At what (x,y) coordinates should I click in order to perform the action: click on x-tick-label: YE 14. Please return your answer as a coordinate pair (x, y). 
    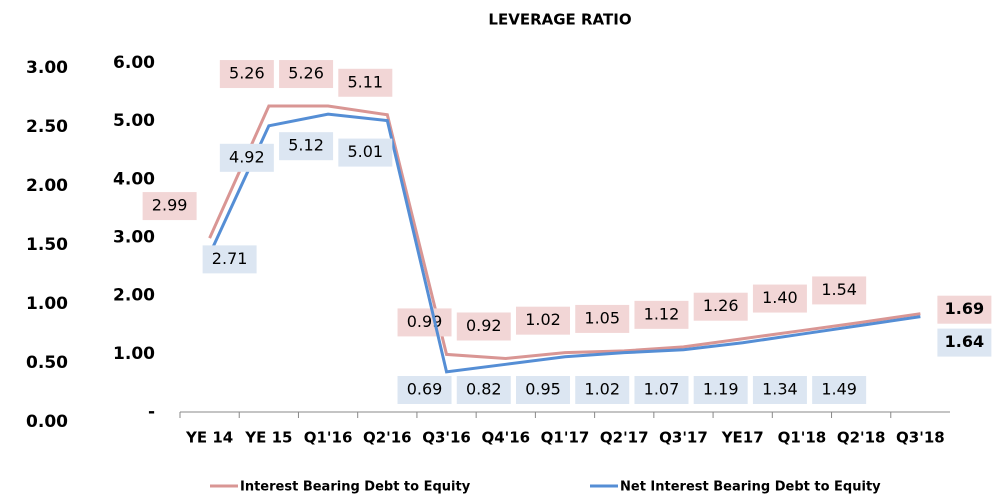
    Looking at the image, I should click on (209, 438).